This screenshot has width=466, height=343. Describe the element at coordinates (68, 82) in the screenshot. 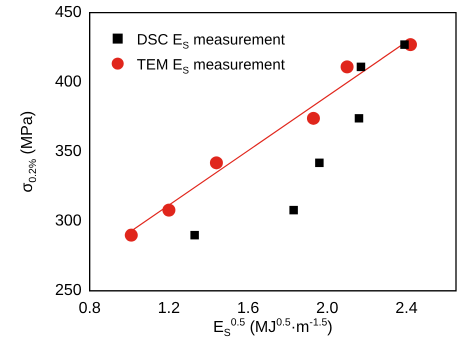

I see `y-tick-label: 400` at that location.